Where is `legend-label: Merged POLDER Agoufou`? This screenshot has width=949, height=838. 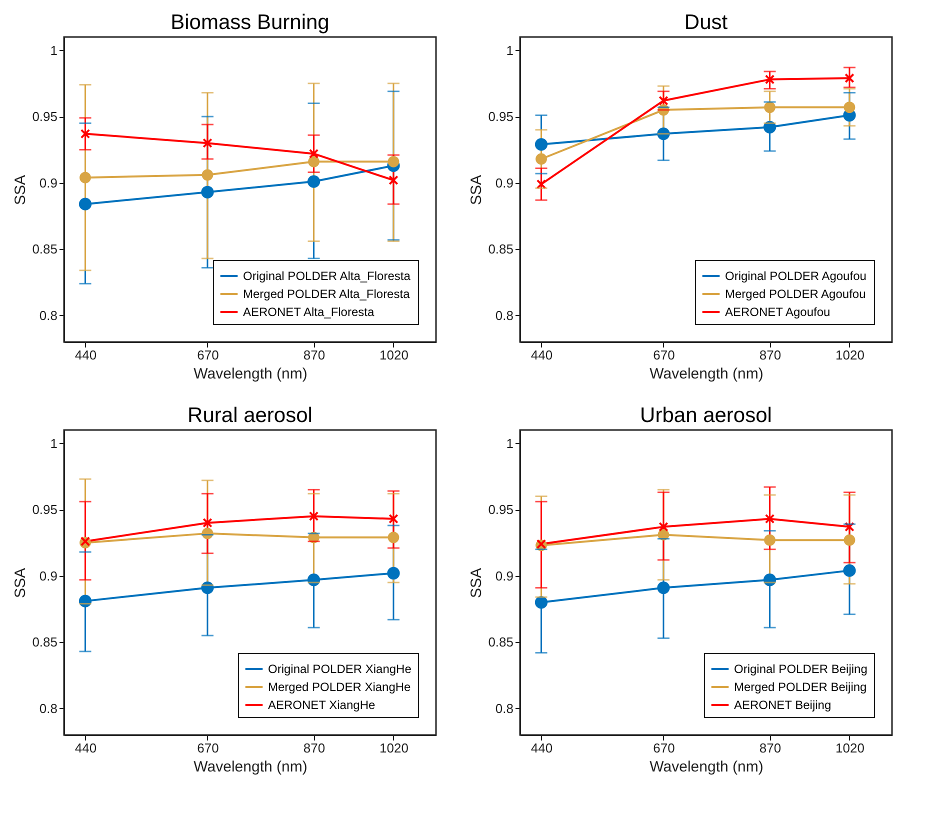 legend-label: Merged POLDER Agoufou is located at coordinates (795, 294).